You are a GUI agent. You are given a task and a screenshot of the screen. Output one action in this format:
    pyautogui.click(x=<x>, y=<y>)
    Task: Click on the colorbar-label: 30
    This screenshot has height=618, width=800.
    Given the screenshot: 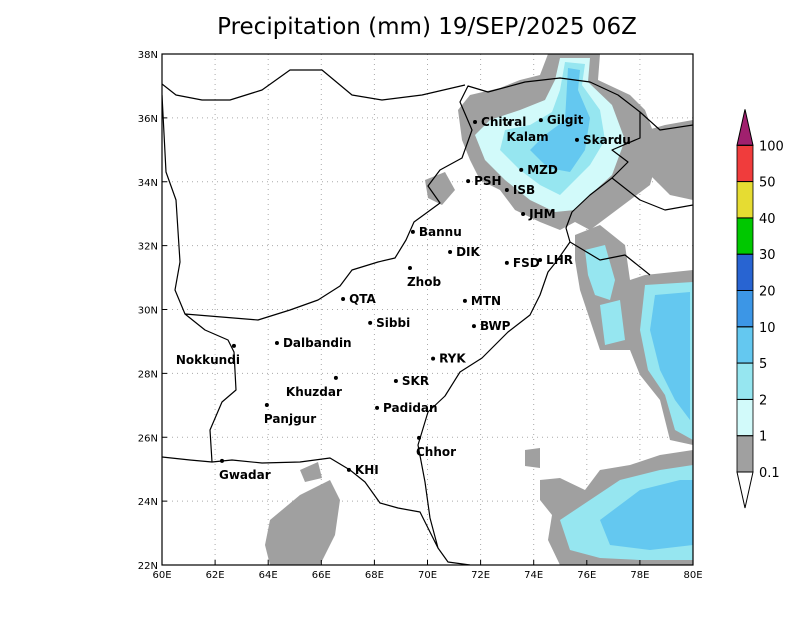 What is the action you would take?
    pyautogui.click(x=767, y=255)
    